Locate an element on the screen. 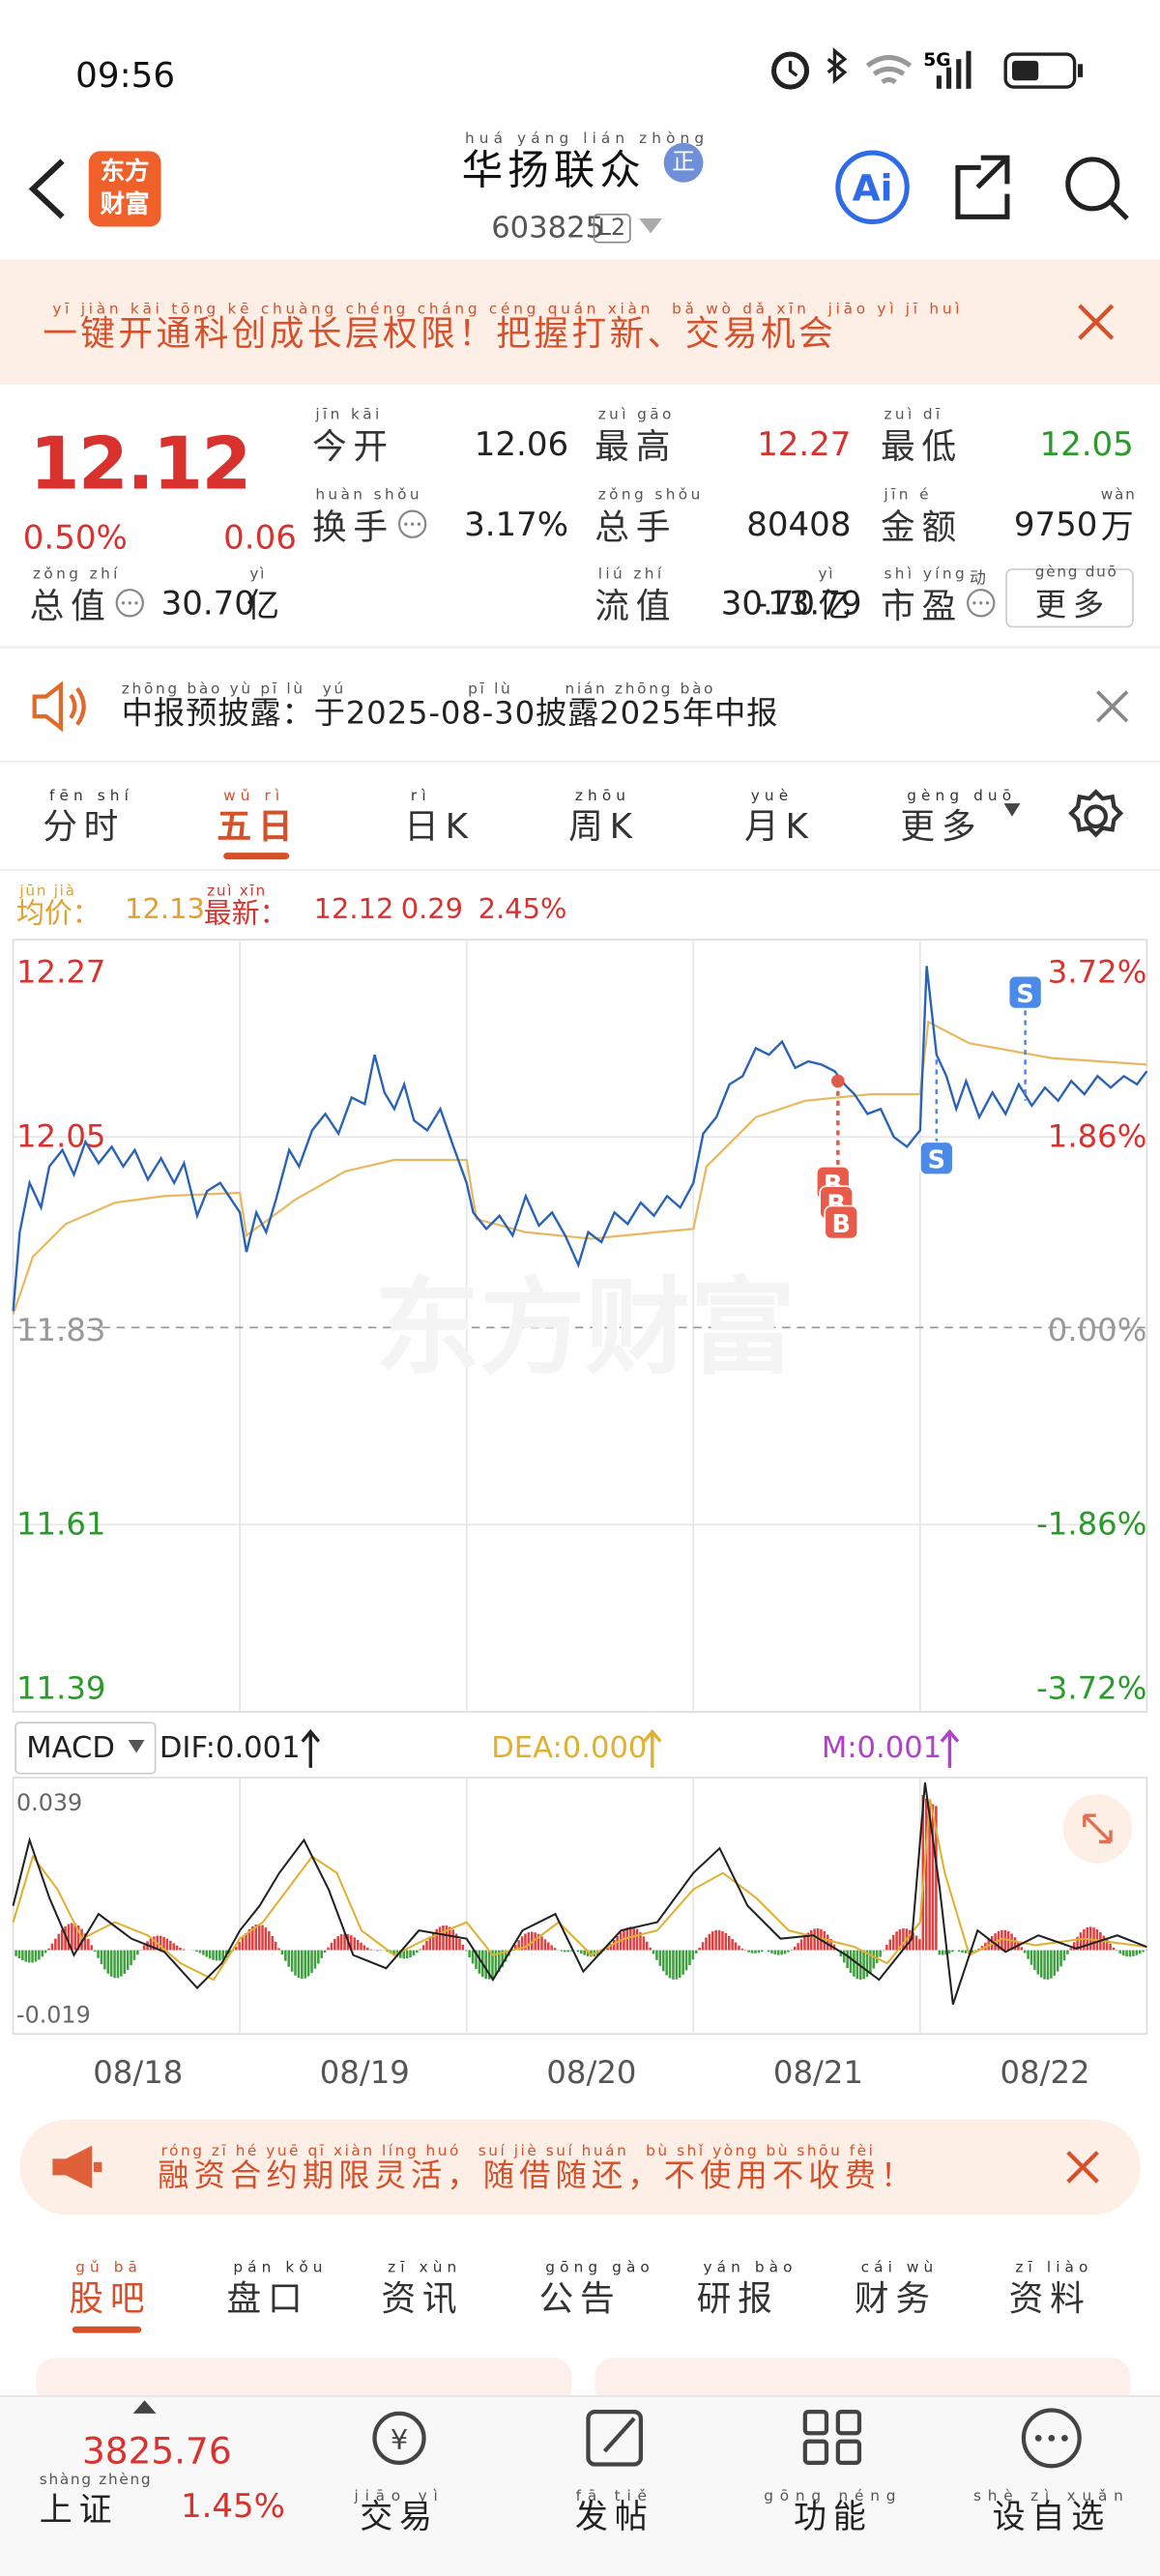 The image size is (1160, 2576). action-label: 功能 is located at coordinates (834, 2513).